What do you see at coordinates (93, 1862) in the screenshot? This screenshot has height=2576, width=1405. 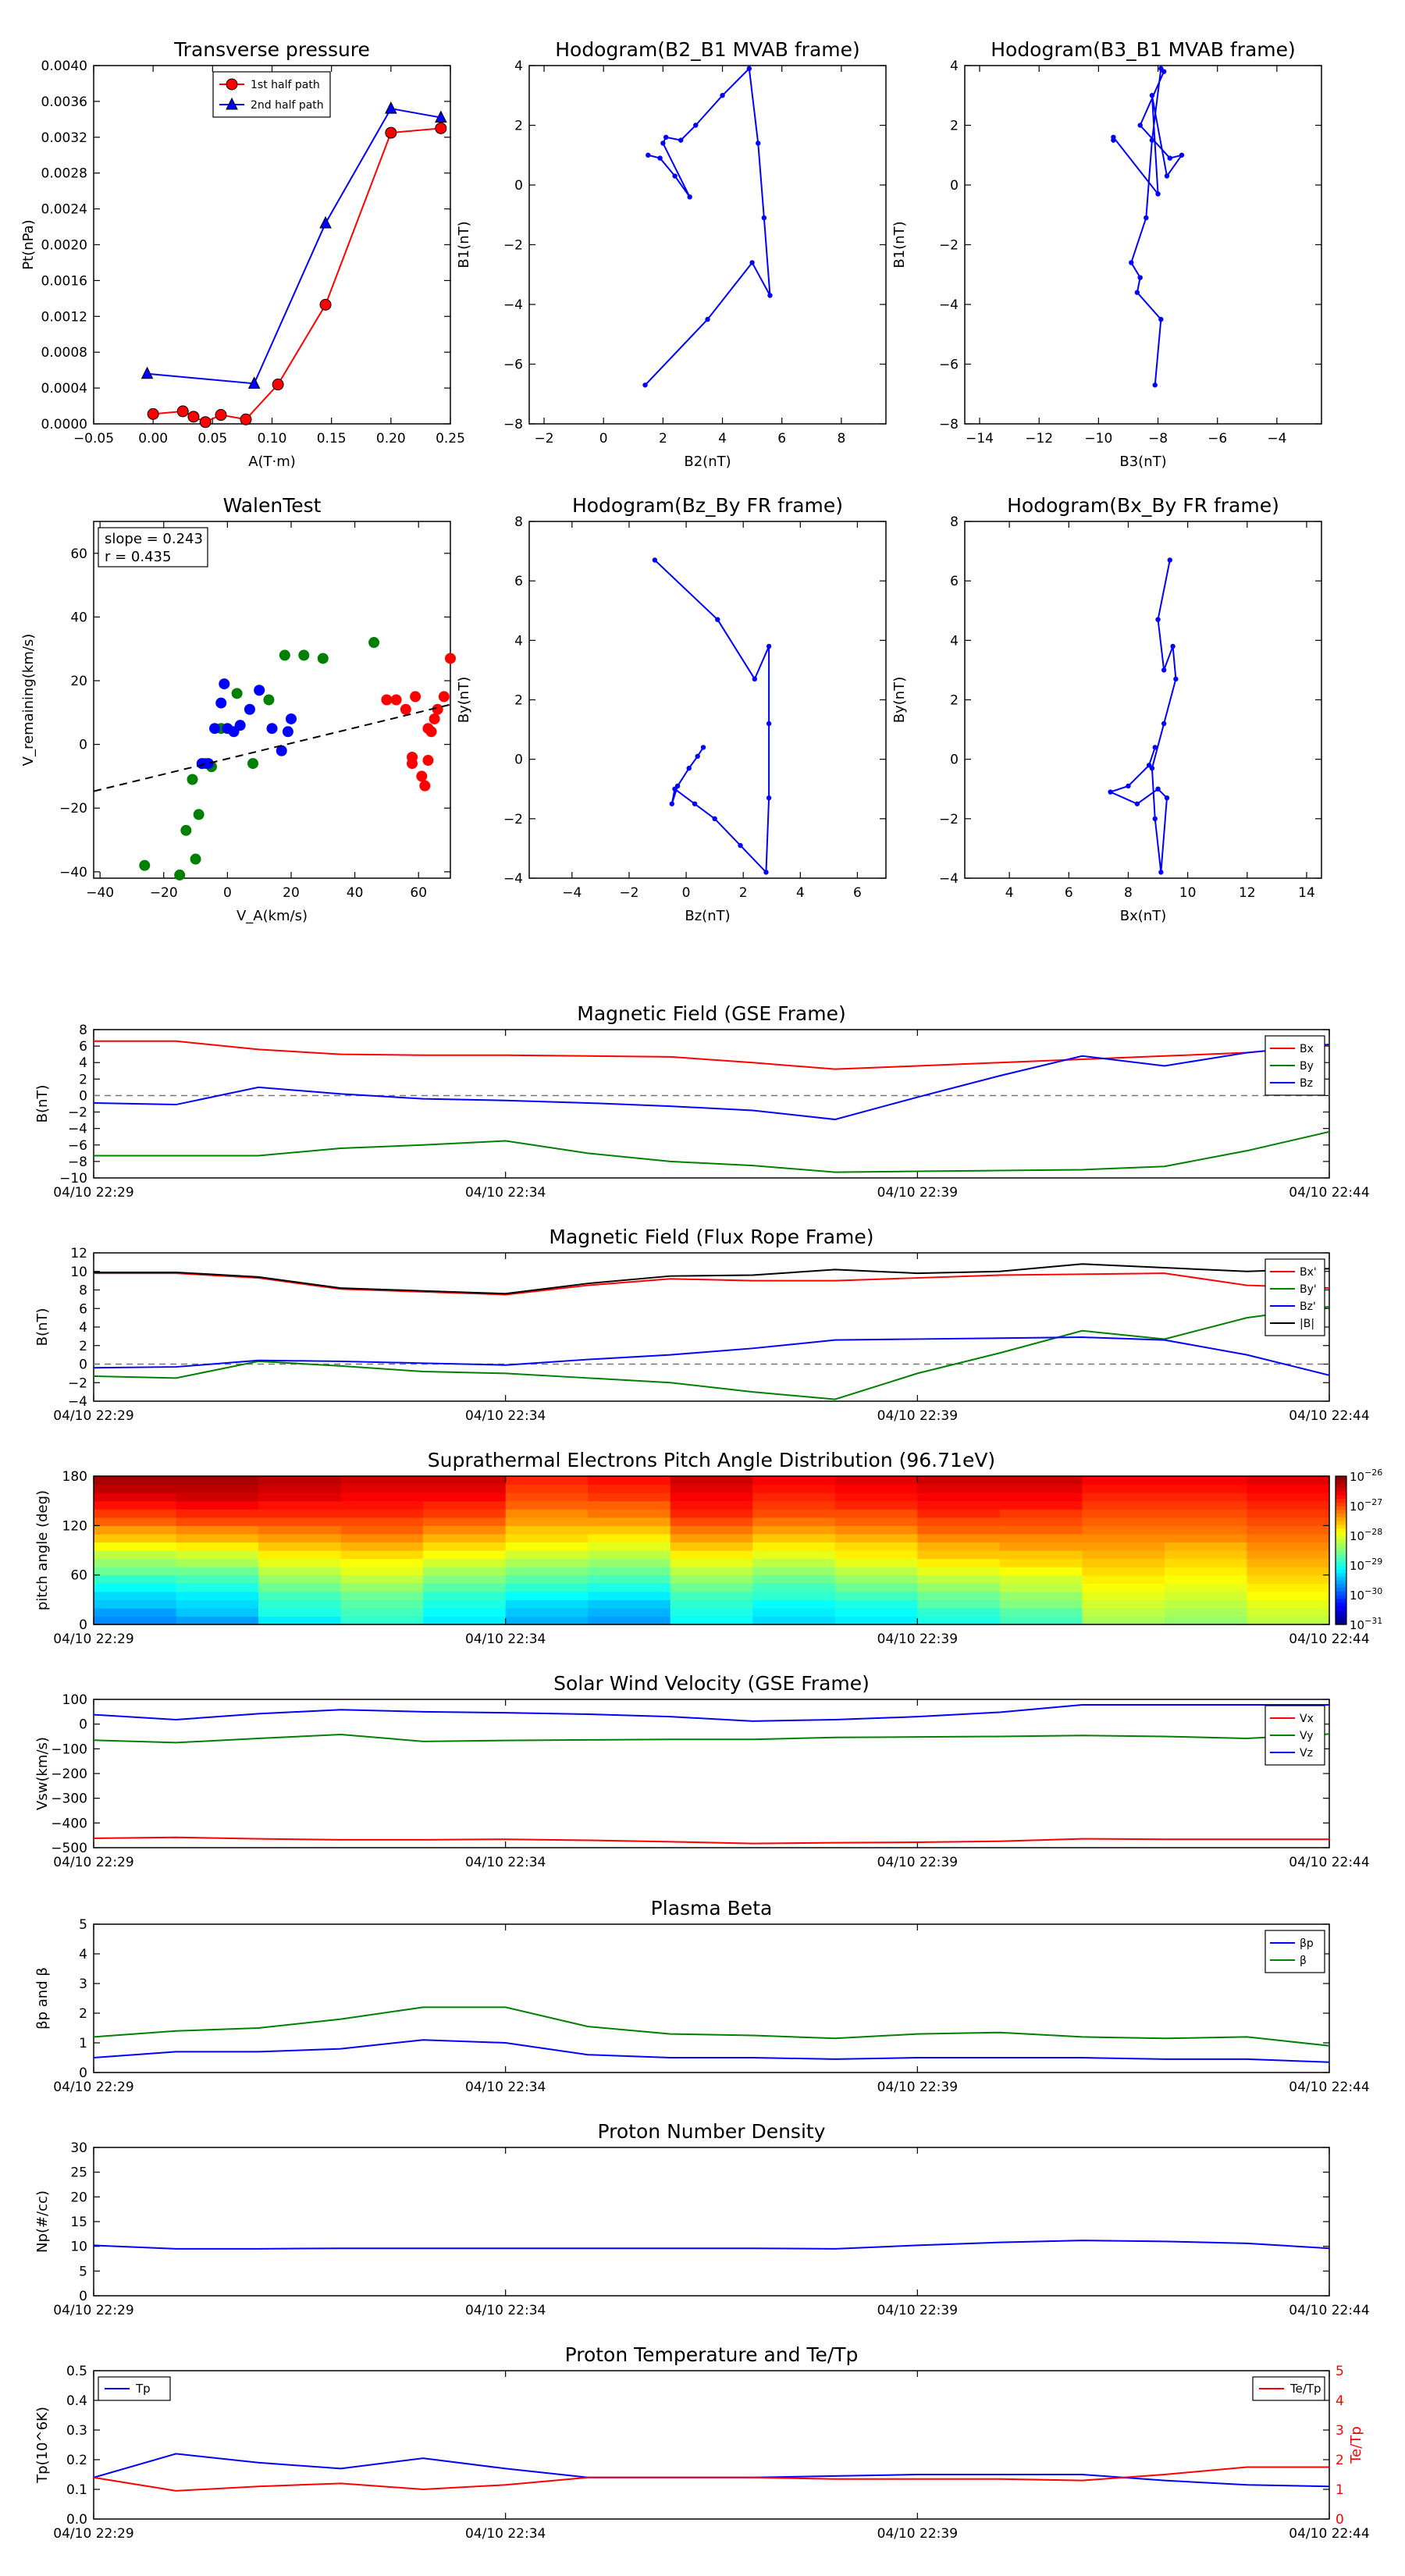 I see `x-tick-label: 04/10 22:29` at bounding box center [93, 1862].